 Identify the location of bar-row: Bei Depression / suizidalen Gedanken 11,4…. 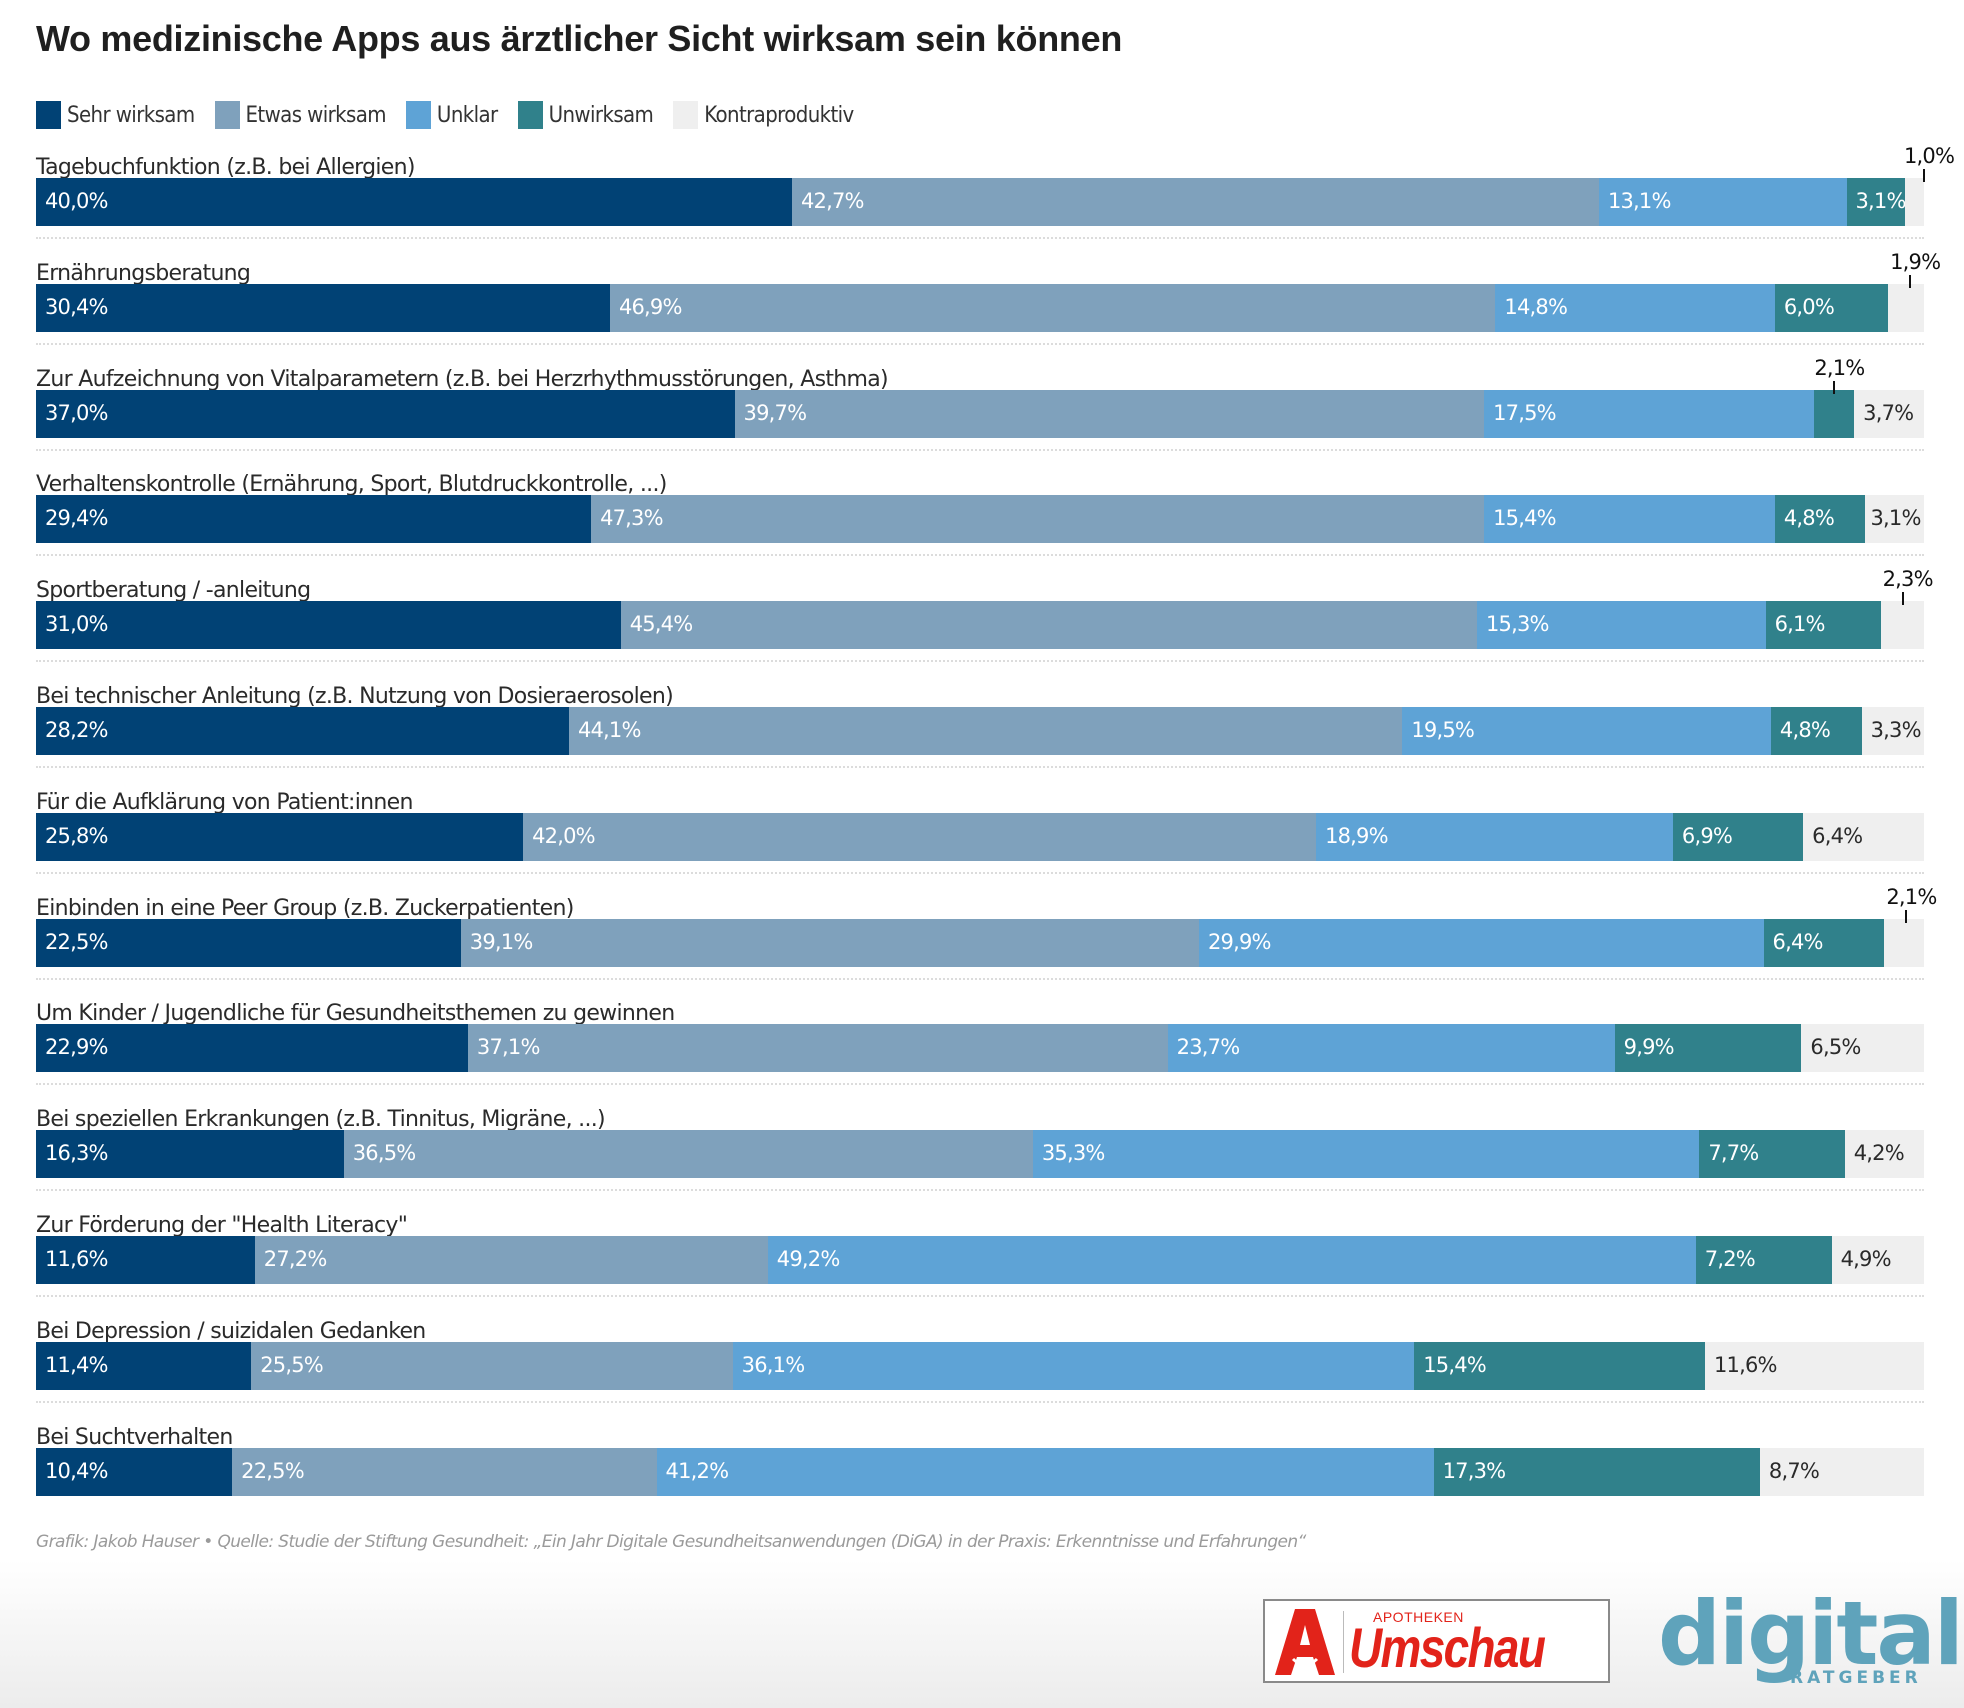
(980, 1372).